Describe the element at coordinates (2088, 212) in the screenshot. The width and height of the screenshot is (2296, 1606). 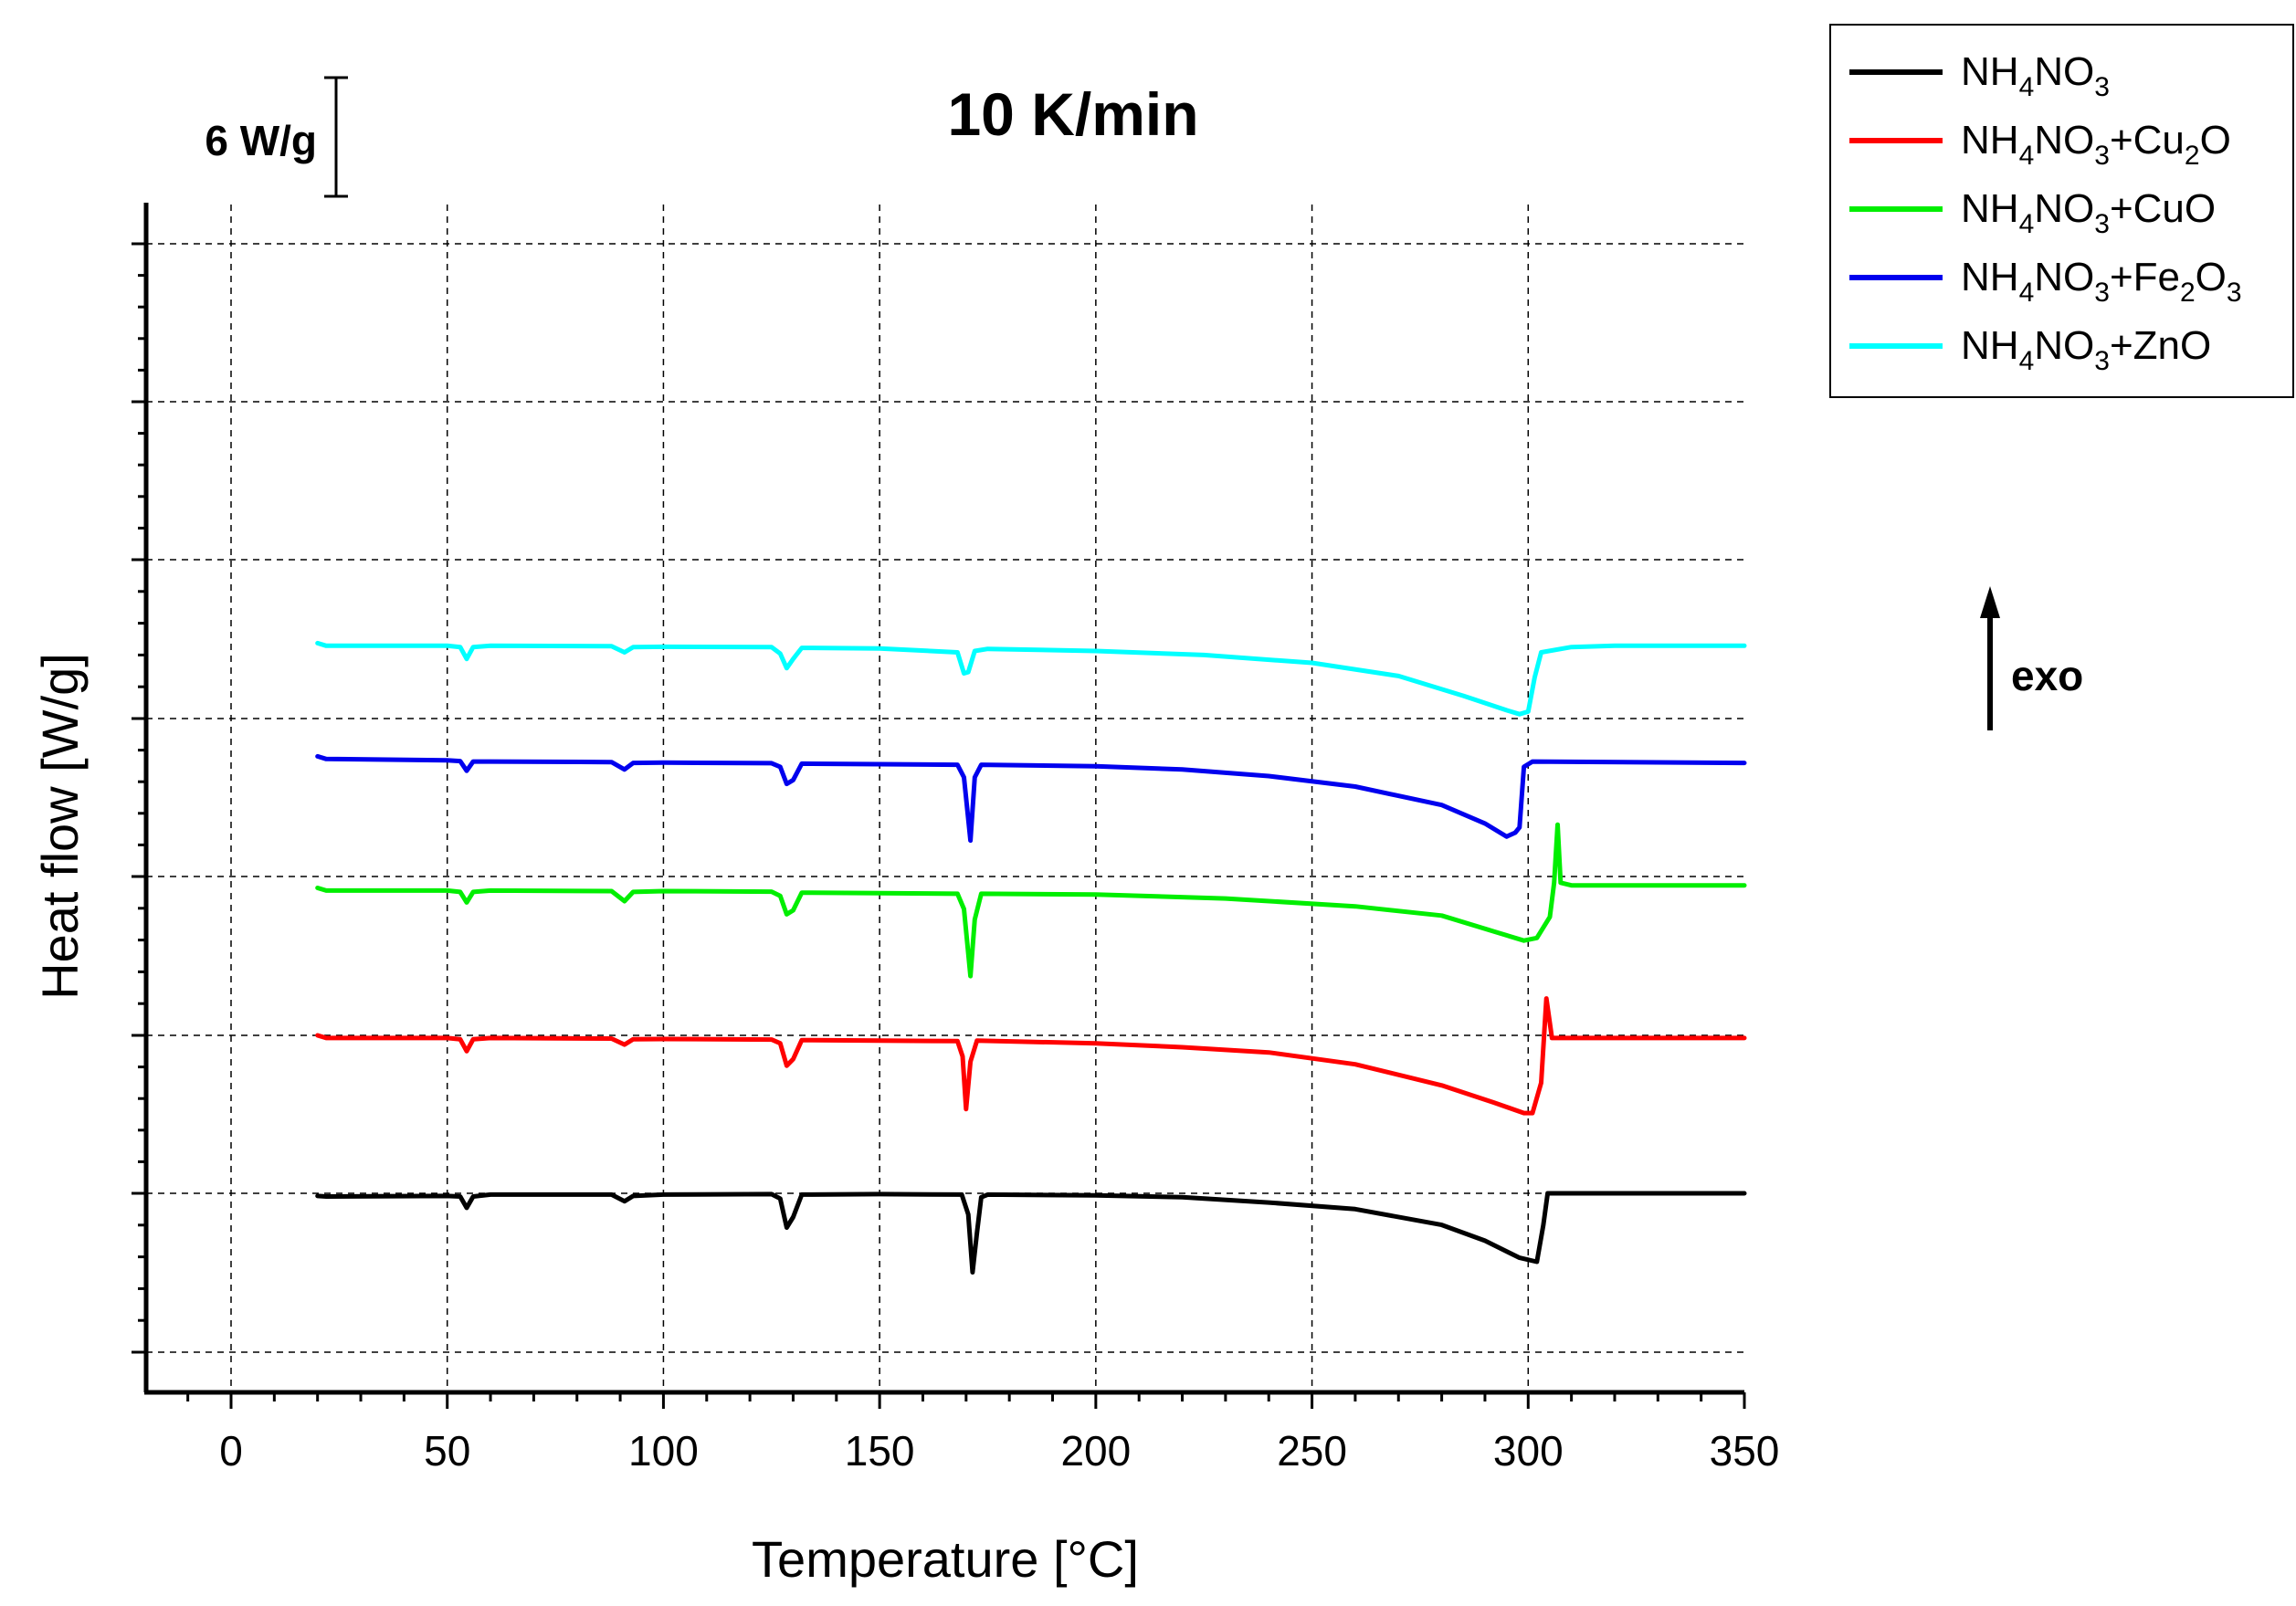
I see `legend-label-2: NH4NO3+CuO` at that location.